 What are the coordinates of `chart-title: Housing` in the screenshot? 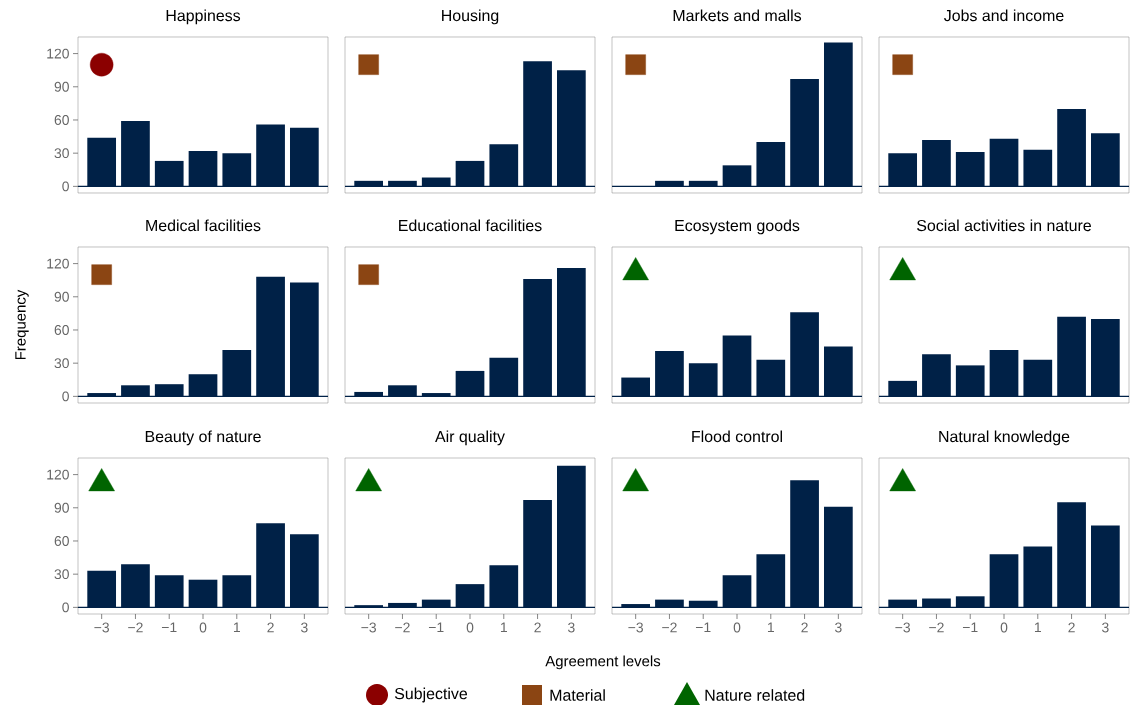 It's located at (470, 17).